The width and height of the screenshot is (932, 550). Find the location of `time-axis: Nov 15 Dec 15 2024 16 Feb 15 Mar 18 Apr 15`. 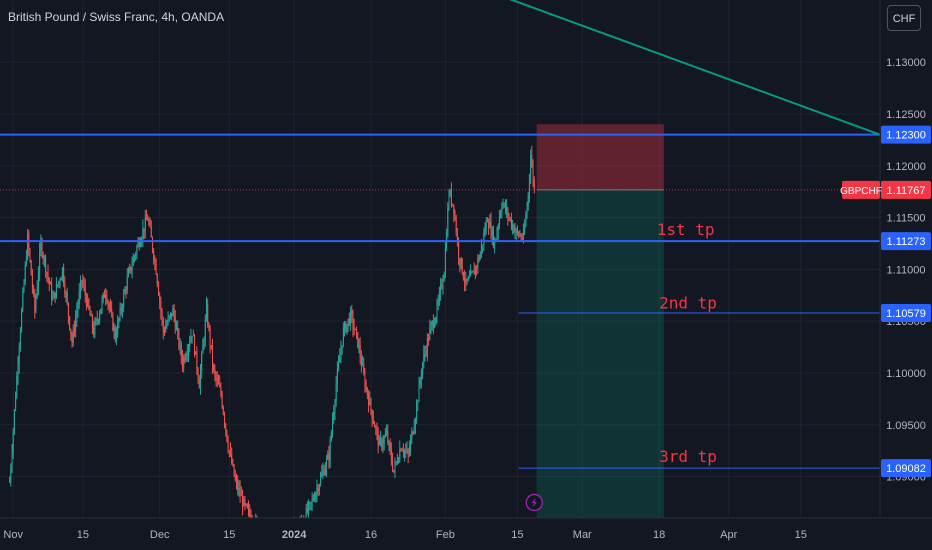

time-axis: Nov 15 Dec 15 2024 16 Feb 15 Mar 18 Apr 15 is located at coordinates (466, 533).